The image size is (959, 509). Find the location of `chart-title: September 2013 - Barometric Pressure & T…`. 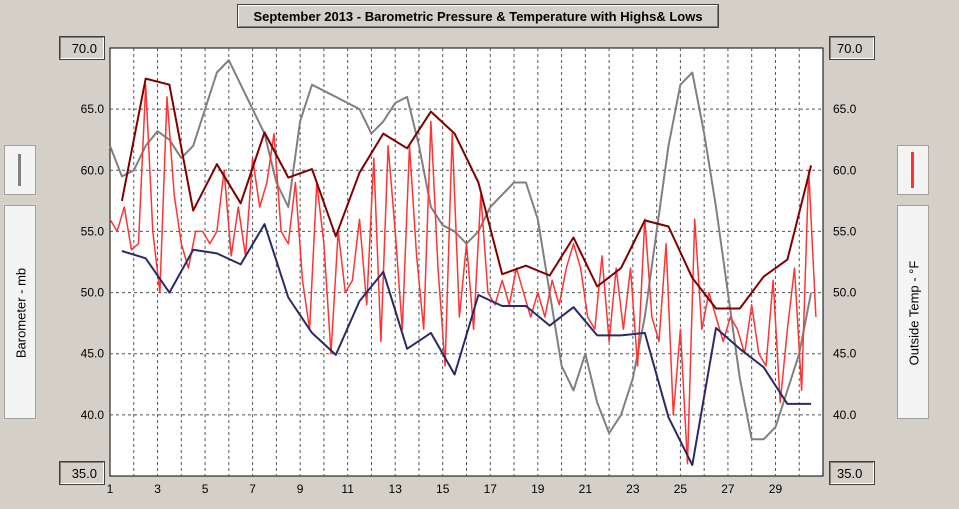

chart-title: September 2013 - Barometric Pressure & T… is located at coordinates (478, 16).